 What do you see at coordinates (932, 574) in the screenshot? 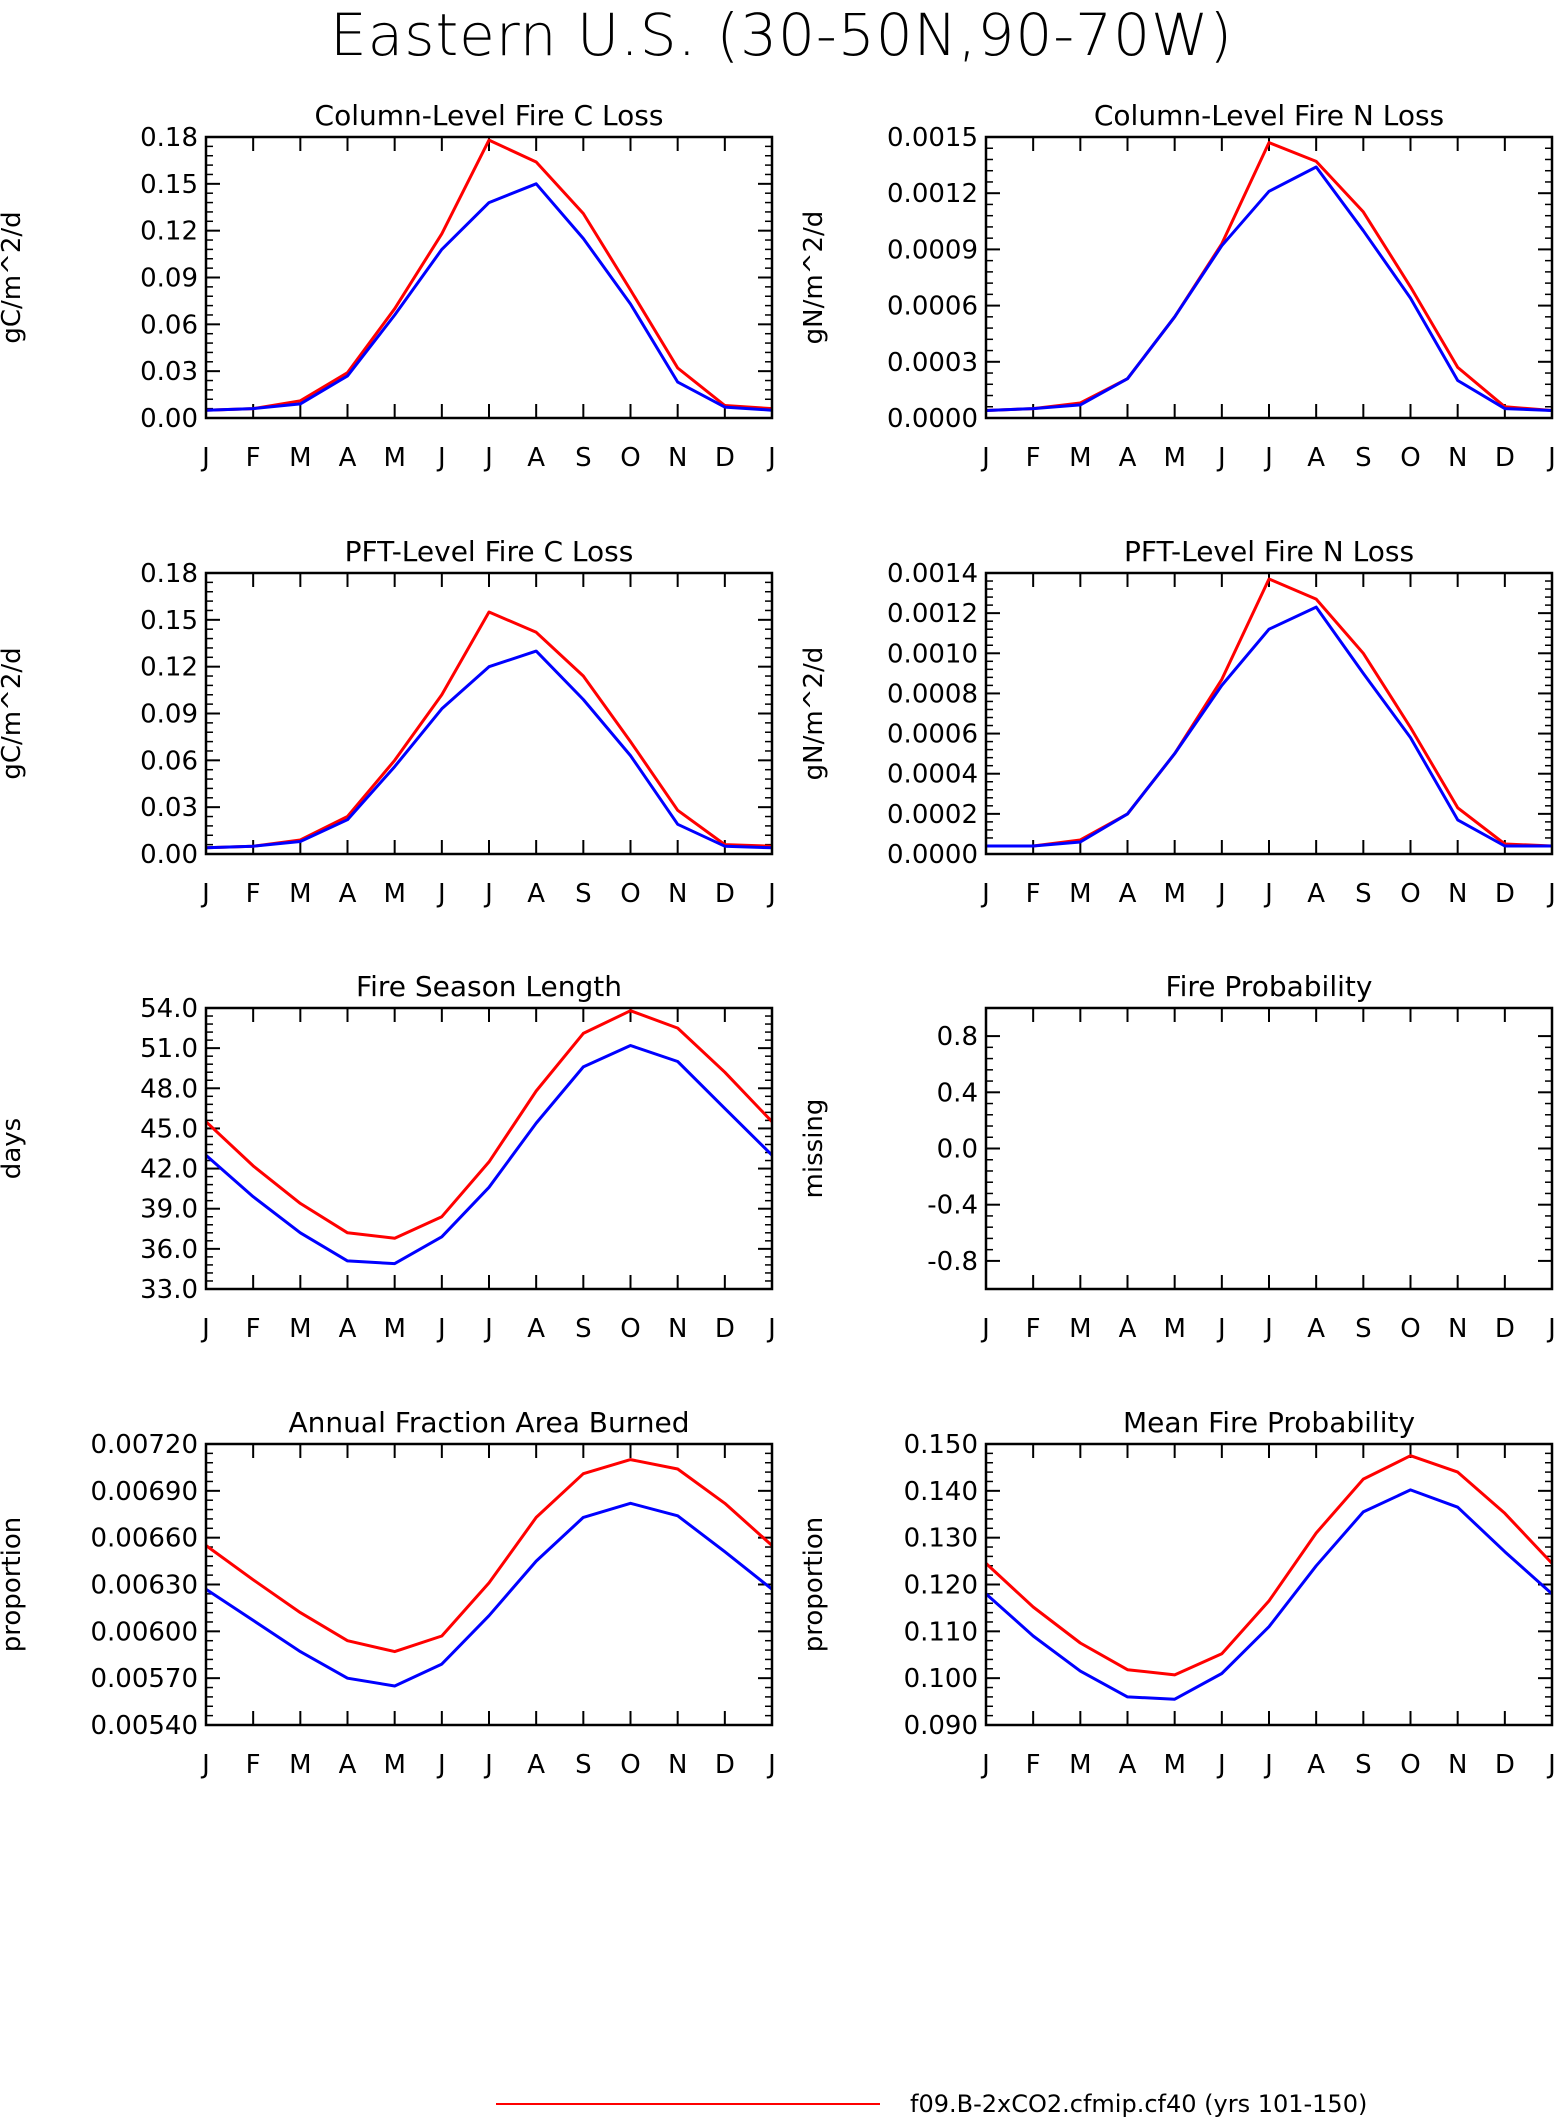
I see `y-tick-label: 0.0014` at bounding box center [932, 574].